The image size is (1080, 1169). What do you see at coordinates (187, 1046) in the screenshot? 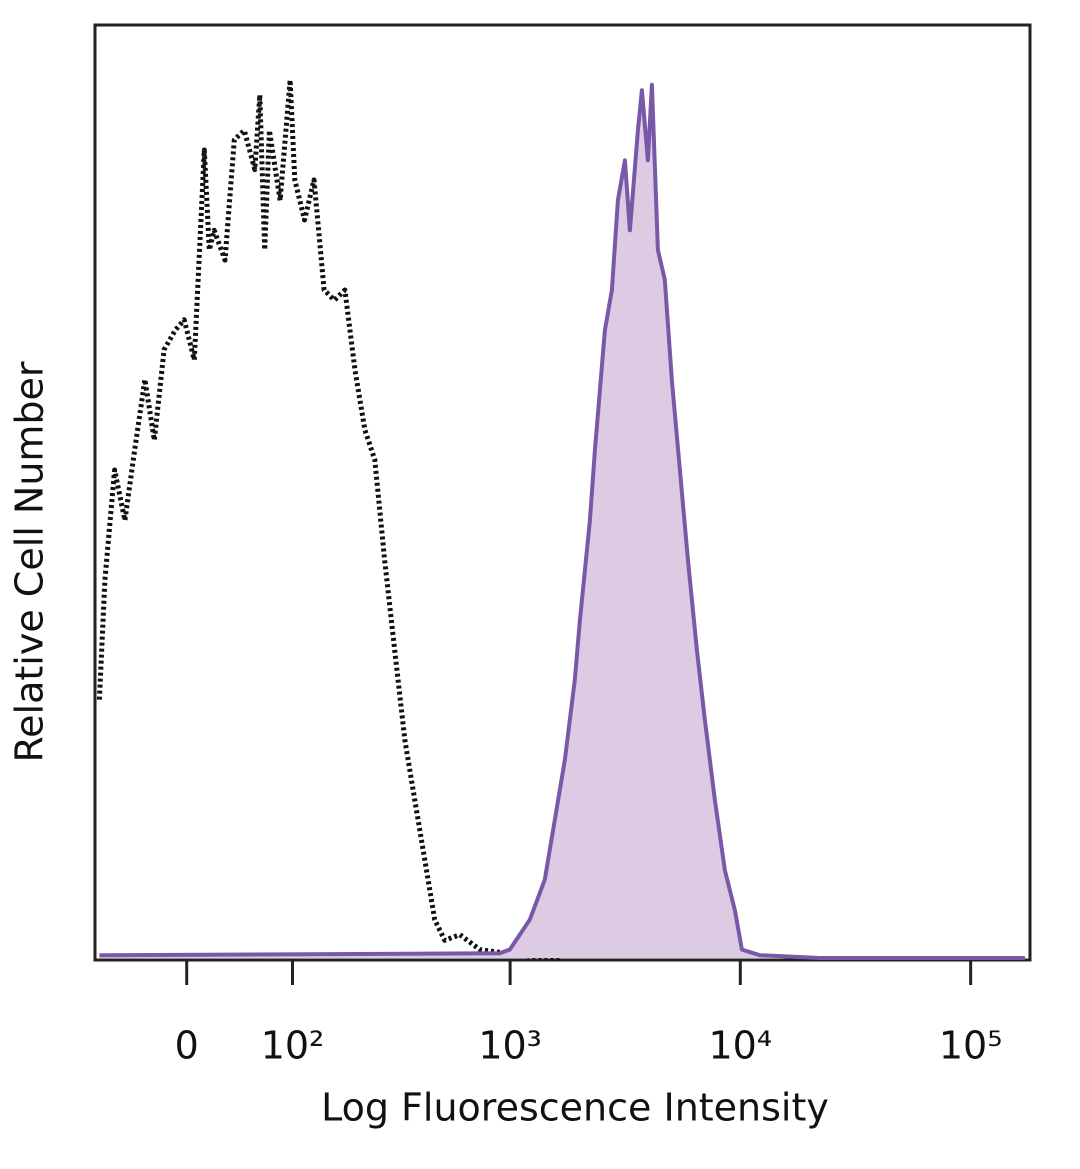
I see `x-tick-label: 0` at bounding box center [187, 1046].